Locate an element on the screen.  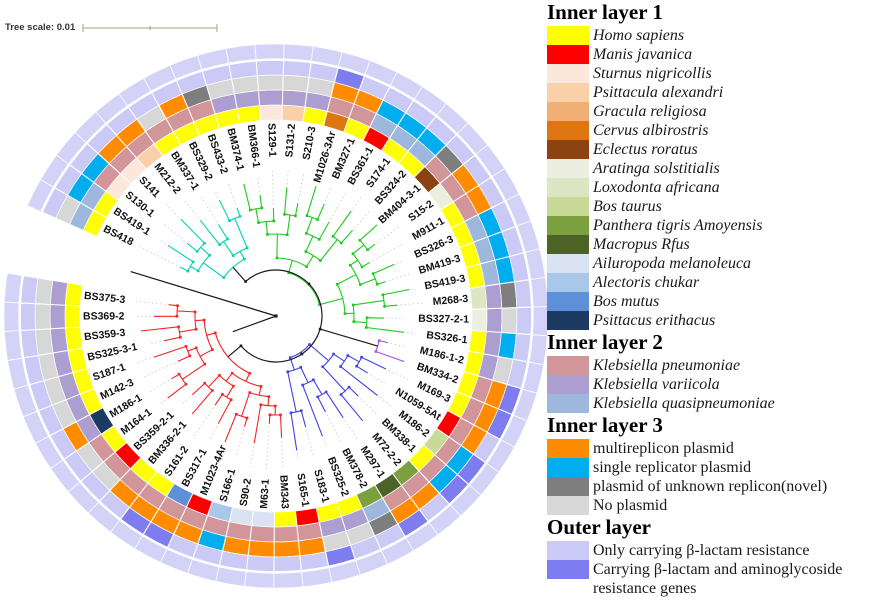
leaf-label: BS375-3 is located at coordinates (104, 298).